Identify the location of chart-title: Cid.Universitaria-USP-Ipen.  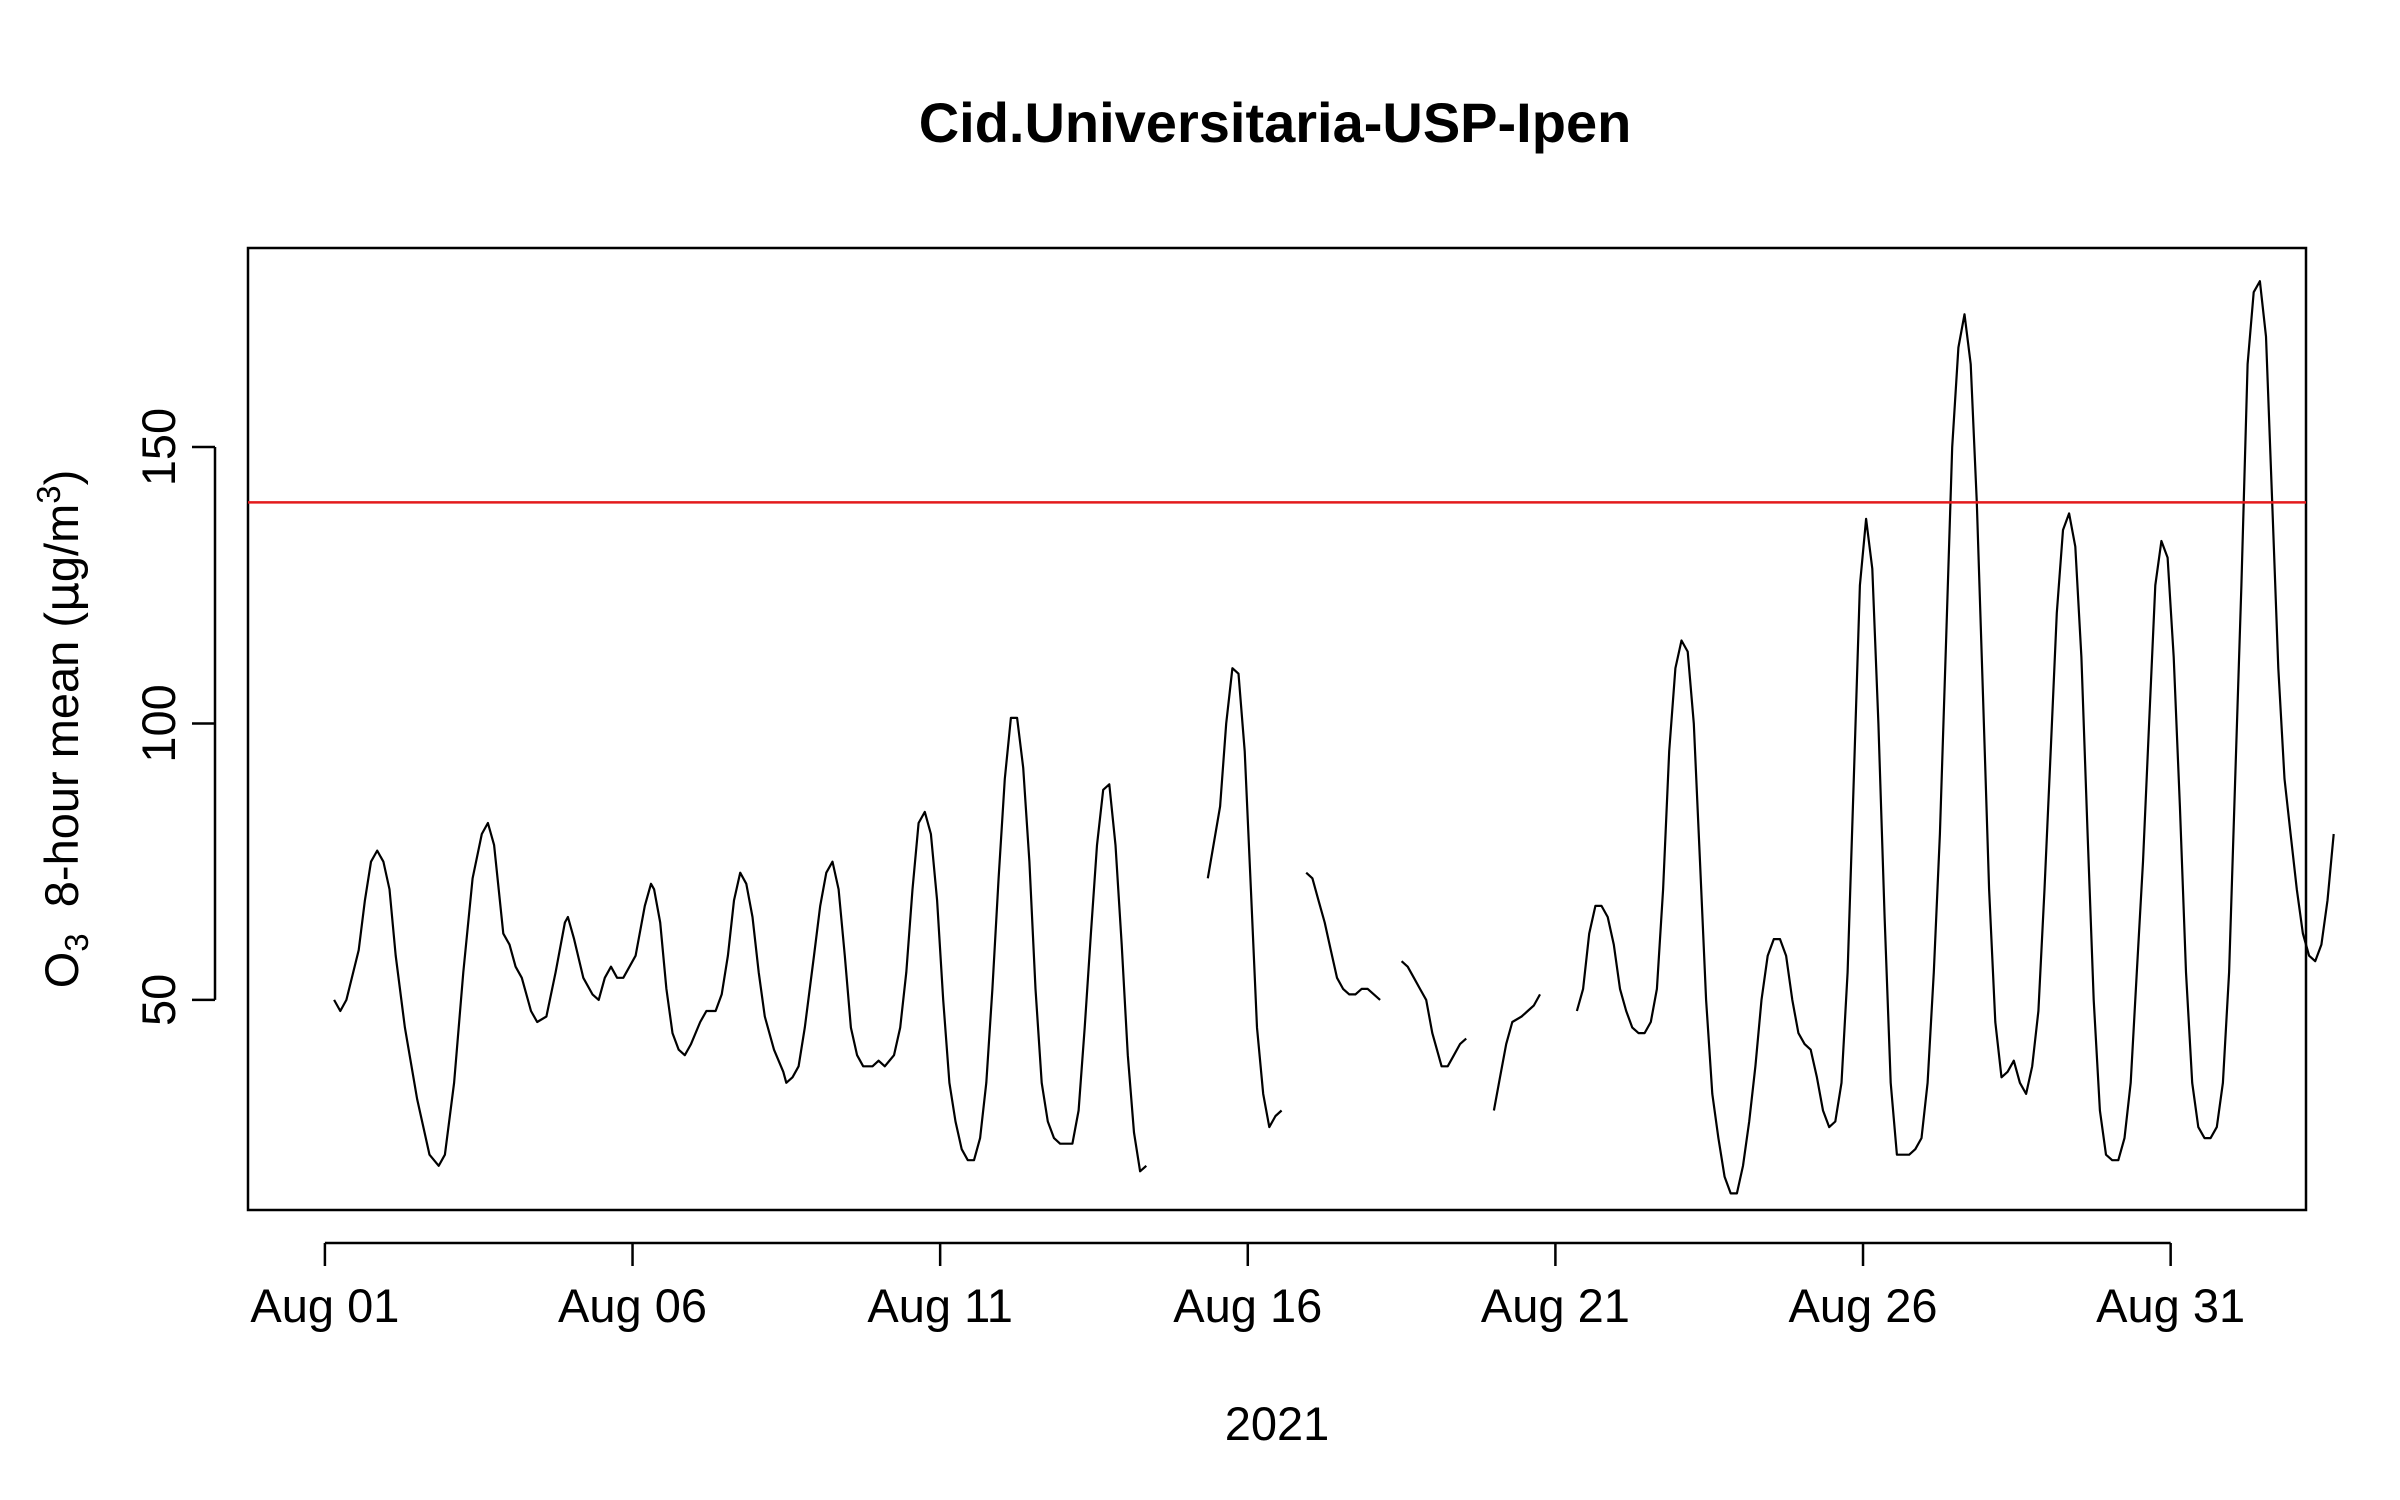
(1275, 122).